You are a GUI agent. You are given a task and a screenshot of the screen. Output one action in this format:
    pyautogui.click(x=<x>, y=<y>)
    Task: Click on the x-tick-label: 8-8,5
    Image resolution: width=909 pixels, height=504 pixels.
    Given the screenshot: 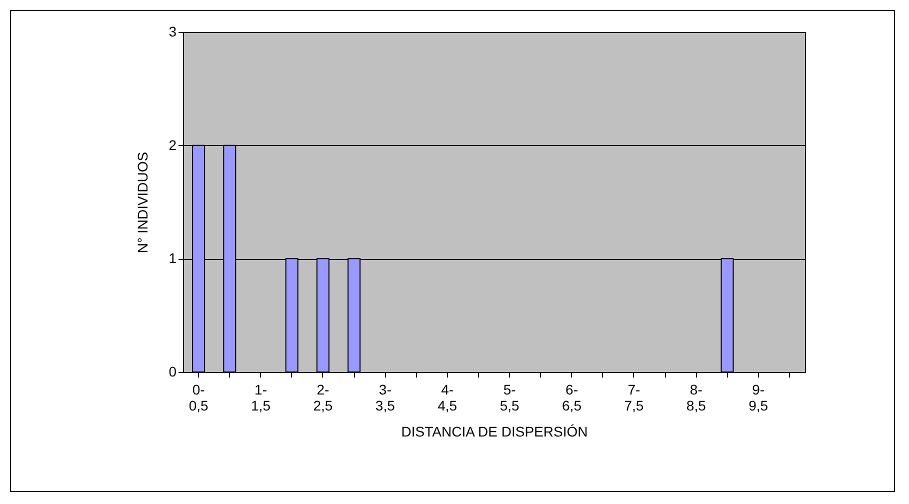 What is the action you would take?
    pyautogui.click(x=696, y=398)
    